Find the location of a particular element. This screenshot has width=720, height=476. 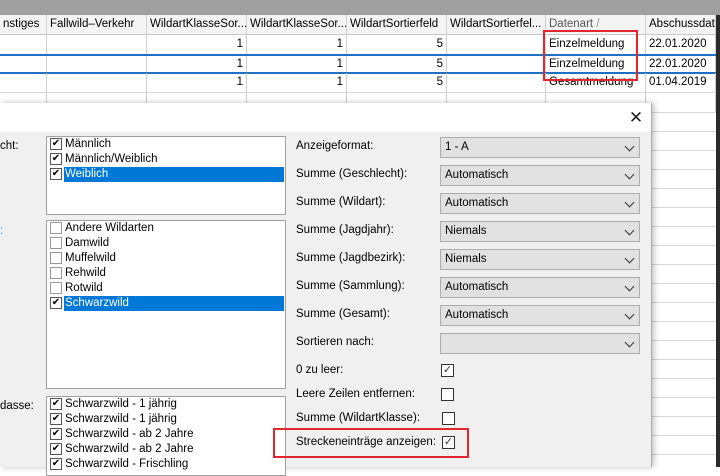

geschlecht-listbox: ✔ Männlich ✔ Männlich/Weiblich ✔ Weiblich is located at coordinates (166, 175).